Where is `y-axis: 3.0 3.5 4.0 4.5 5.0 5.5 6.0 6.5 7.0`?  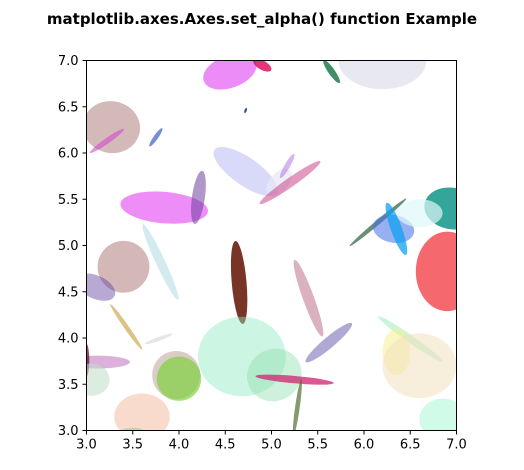
y-axis: 3.0 3.5 4.0 4.5 5.0 5.5 6.0 6.5 7.0 is located at coordinates (72, 246).